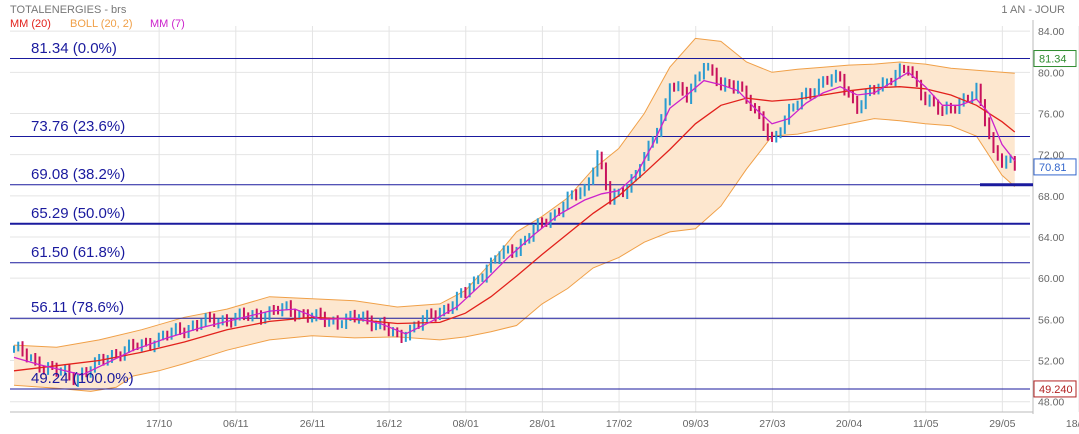  What do you see at coordinates (1051, 320) in the screenshot?
I see `y-tick-label: 56.00` at bounding box center [1051, 320].